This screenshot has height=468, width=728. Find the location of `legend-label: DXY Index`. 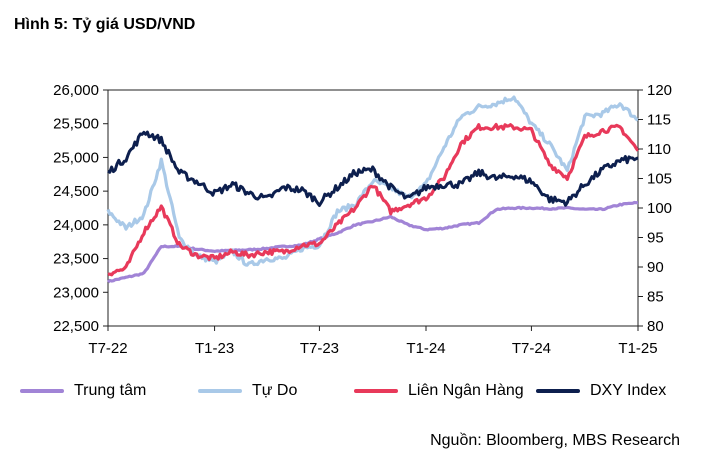

legend-label: DXY Index is located at coordinates (628, 390).